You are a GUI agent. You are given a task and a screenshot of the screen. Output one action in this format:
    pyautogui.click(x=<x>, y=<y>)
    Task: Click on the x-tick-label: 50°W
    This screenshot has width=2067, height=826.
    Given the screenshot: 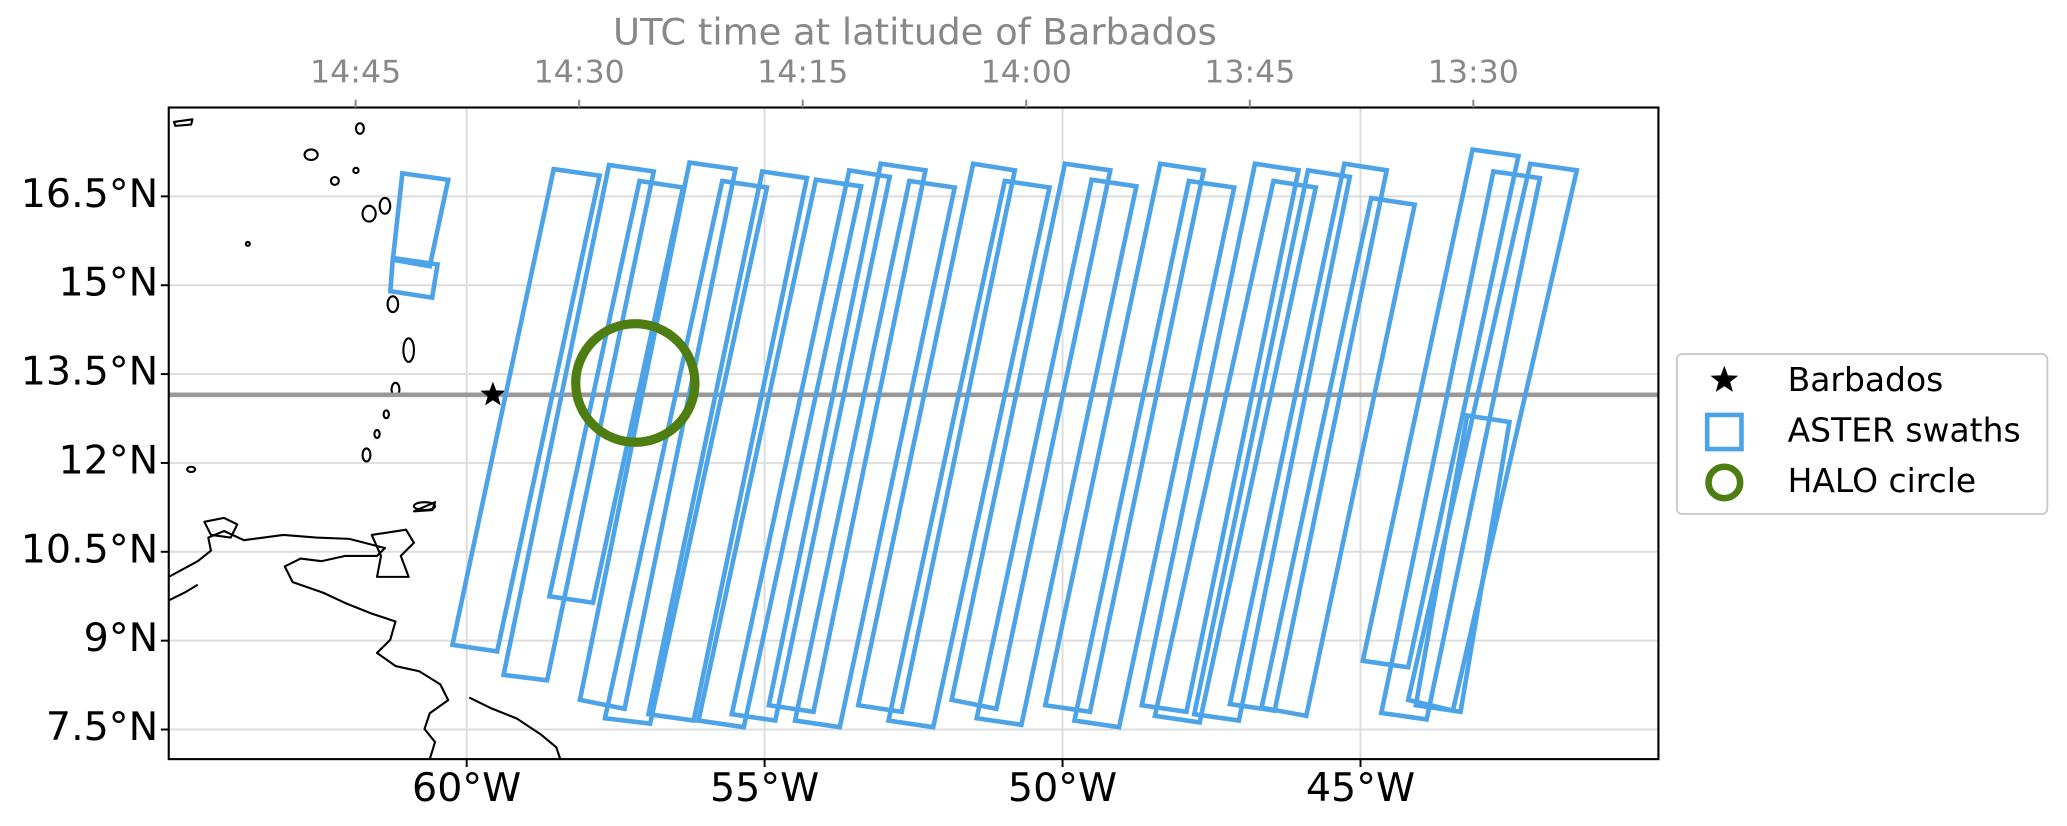 What is the action you would take?
    pyautogui.click(x=1062, y=788)
    